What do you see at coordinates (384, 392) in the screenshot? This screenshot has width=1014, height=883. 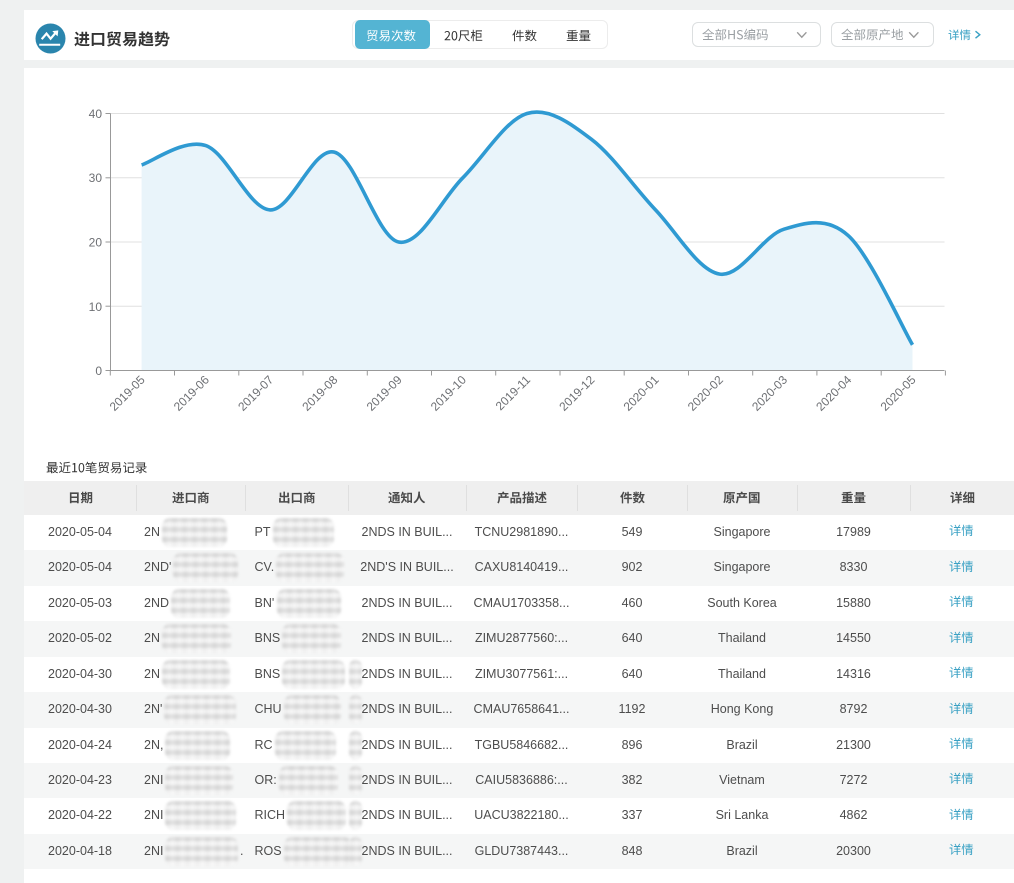 I see `svg-text: 2019-09` at bounding box center [384, 392].